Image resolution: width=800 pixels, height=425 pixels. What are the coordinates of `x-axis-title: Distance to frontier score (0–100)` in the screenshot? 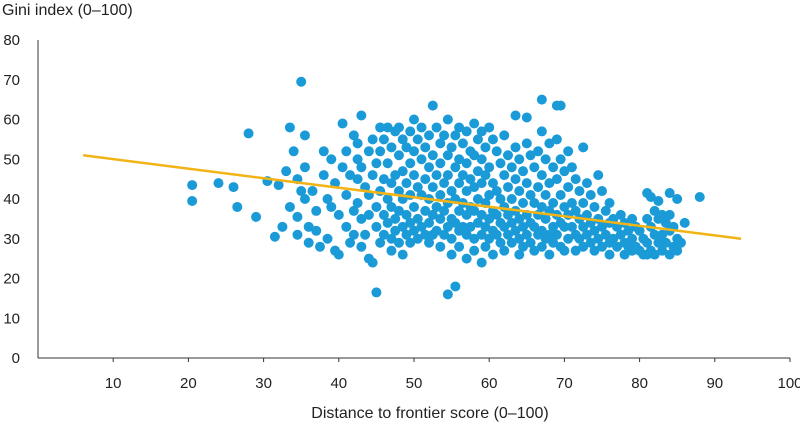 It's located at (429, 413).